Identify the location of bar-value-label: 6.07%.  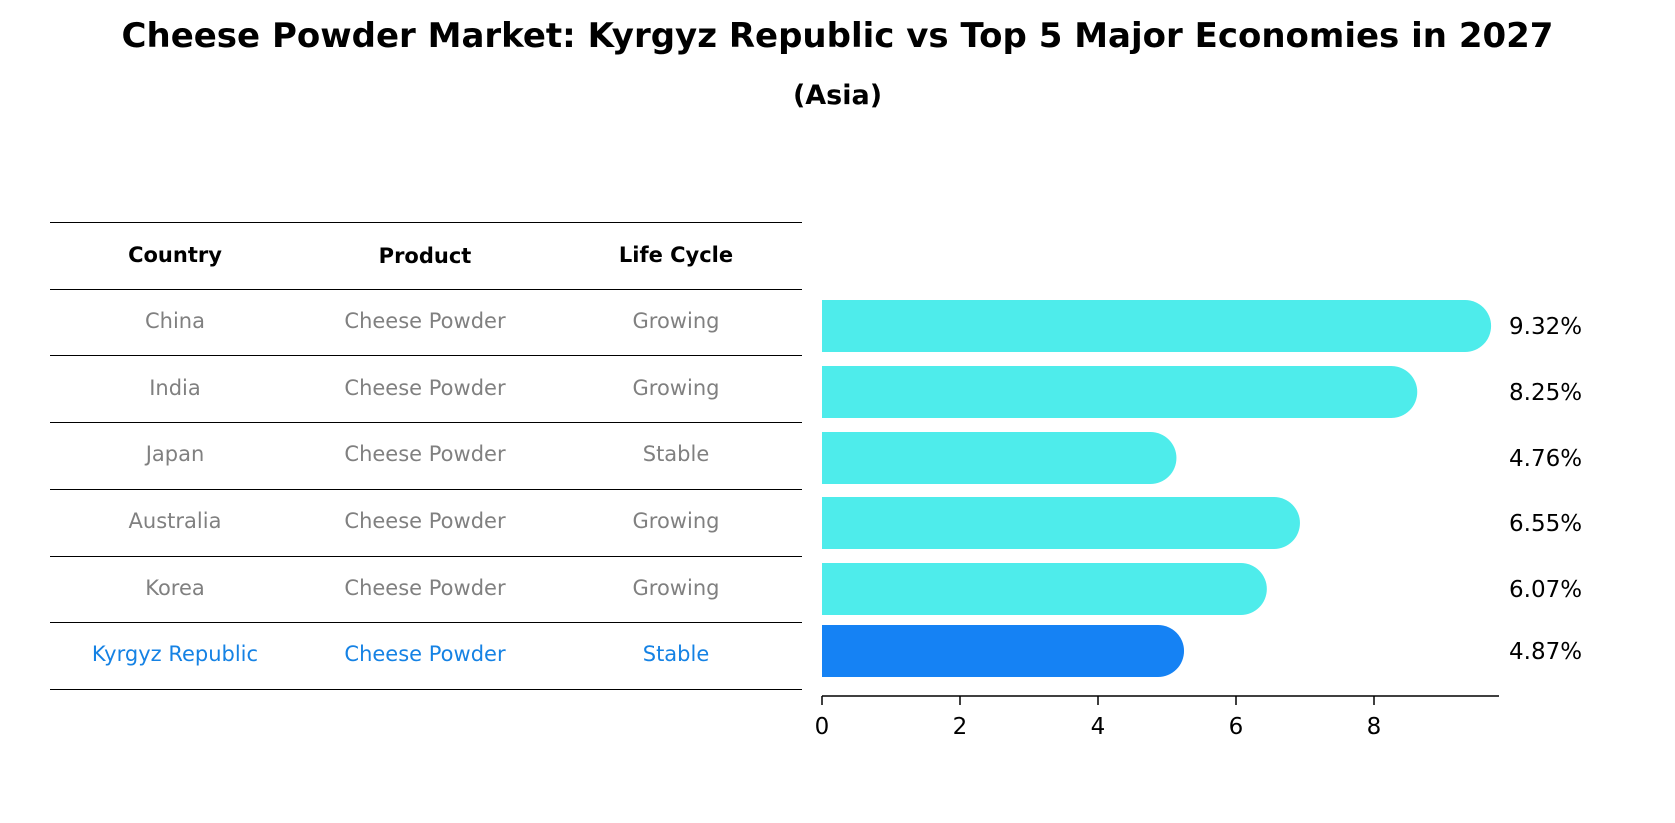
(1545, 590).